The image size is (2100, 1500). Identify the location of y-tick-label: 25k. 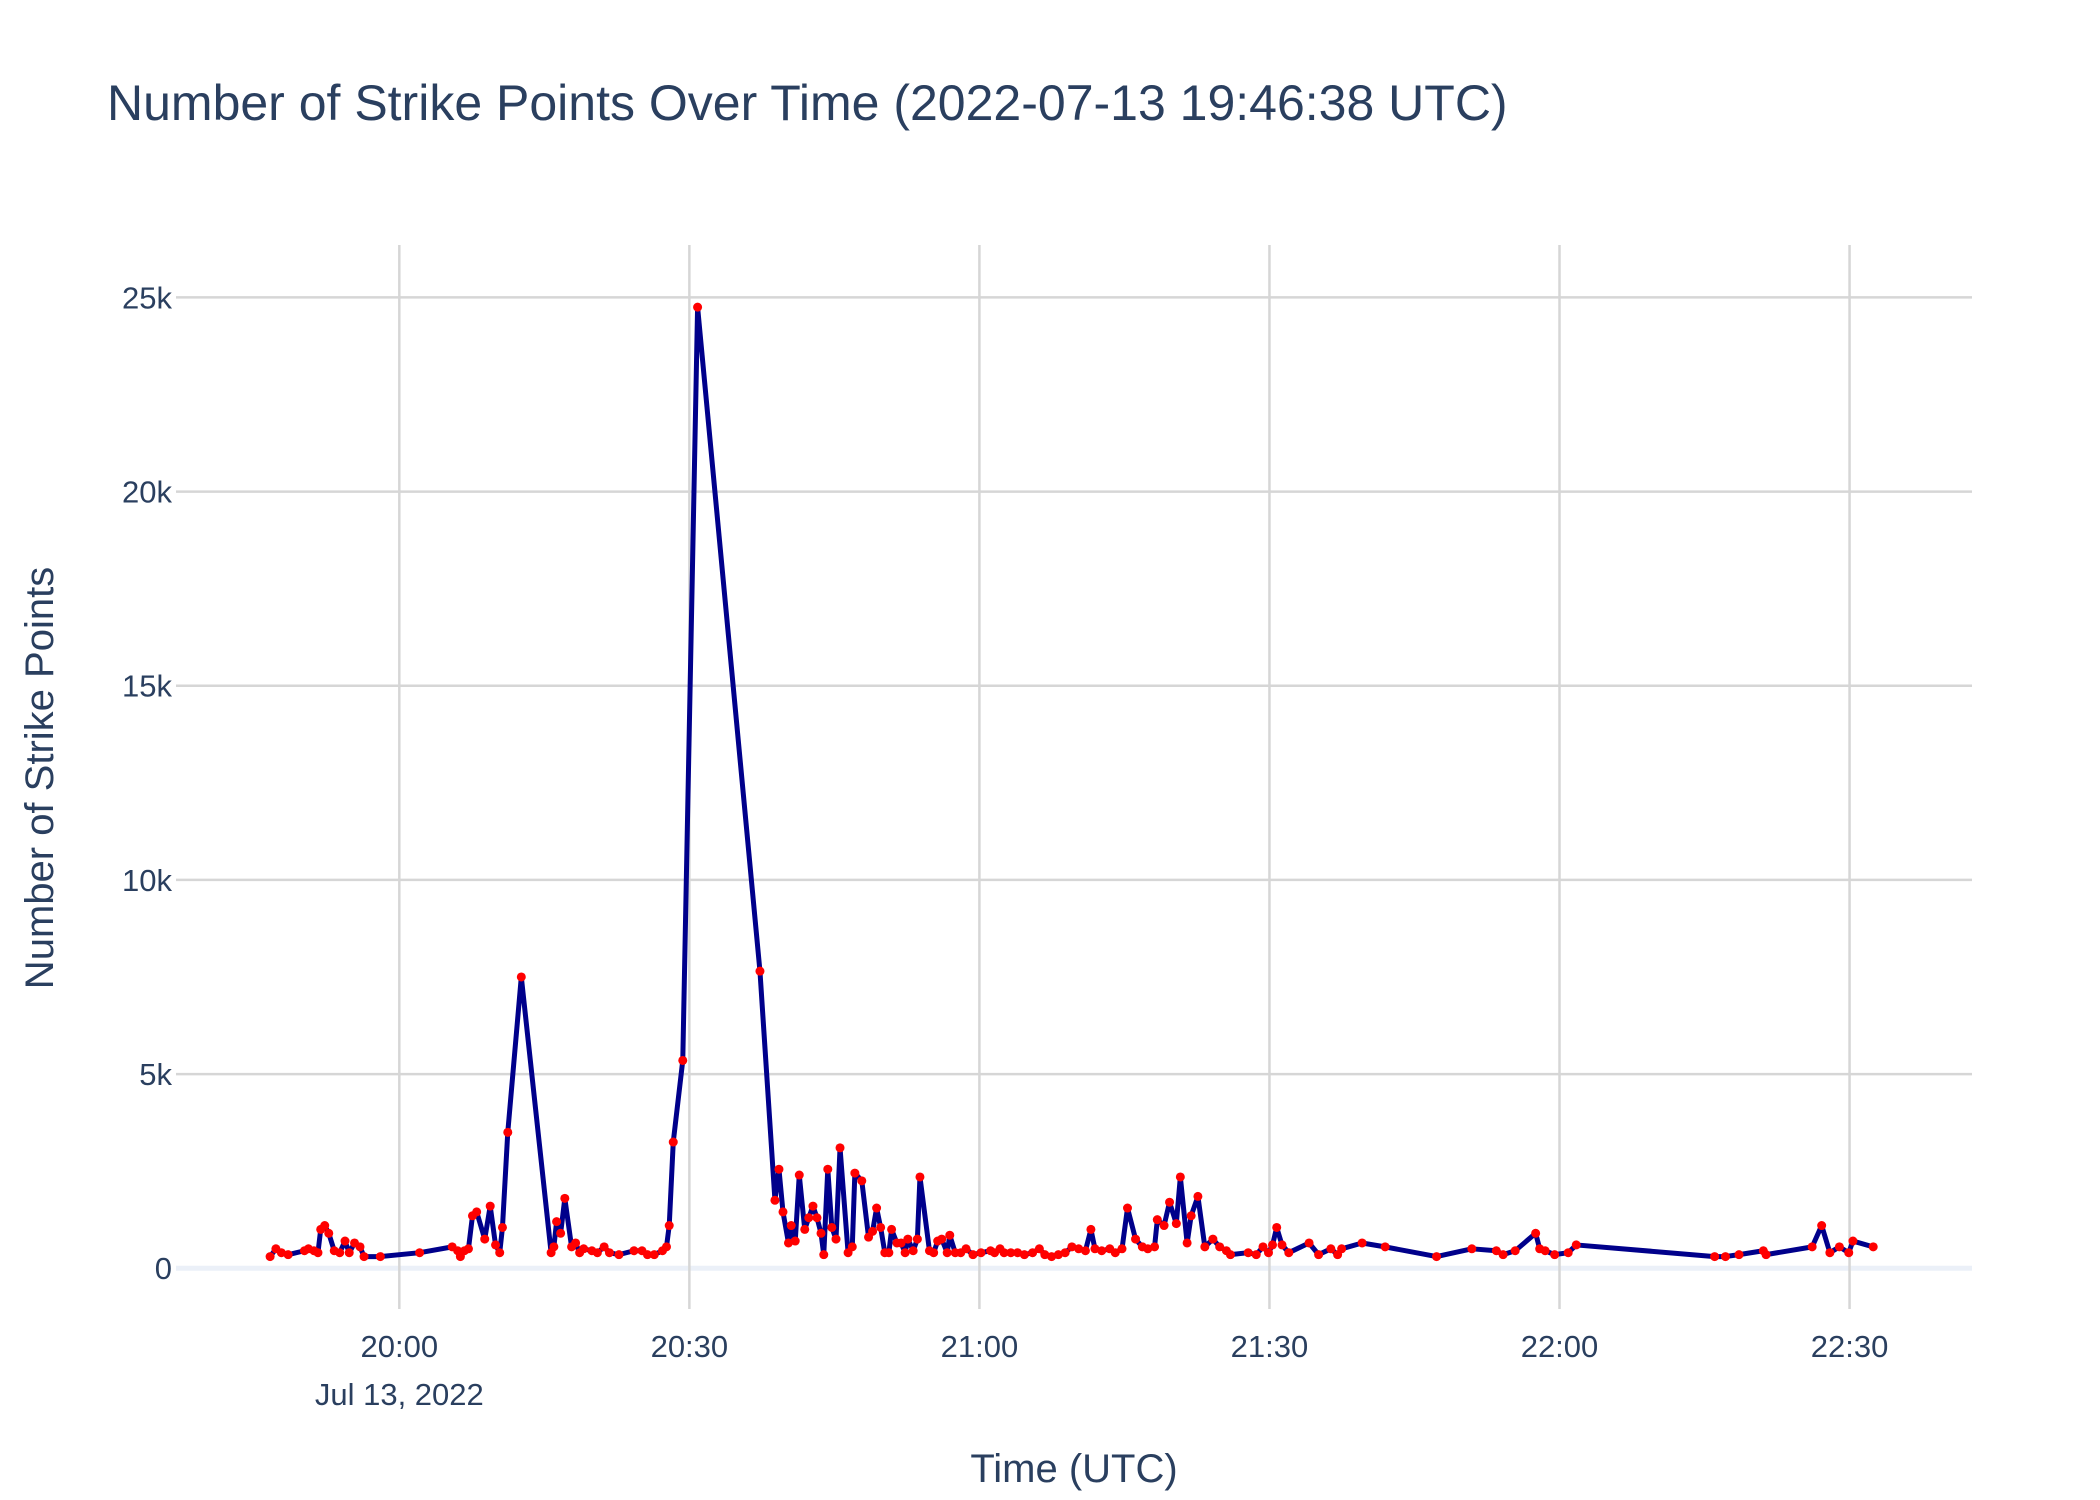
(147, 297).